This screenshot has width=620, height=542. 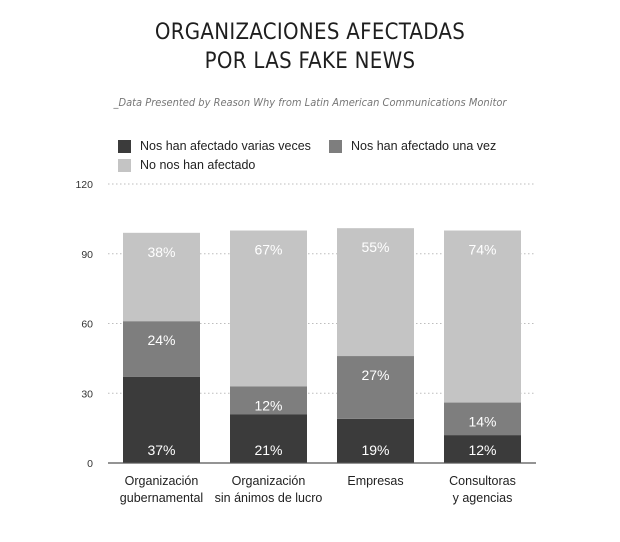 I want to click on x-tick-label: Consultoras, so click(x=482, y=481).